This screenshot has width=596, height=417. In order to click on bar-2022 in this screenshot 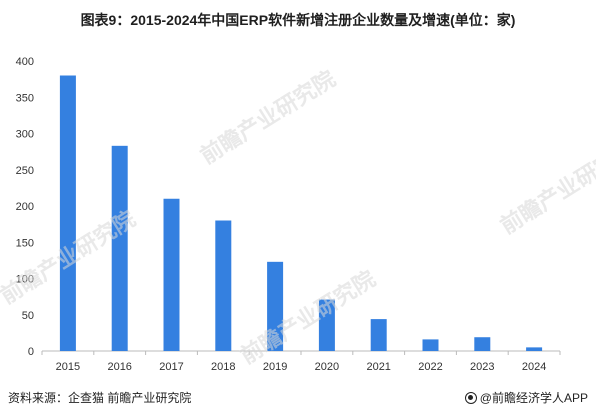, I will do `click(430, 345)`.